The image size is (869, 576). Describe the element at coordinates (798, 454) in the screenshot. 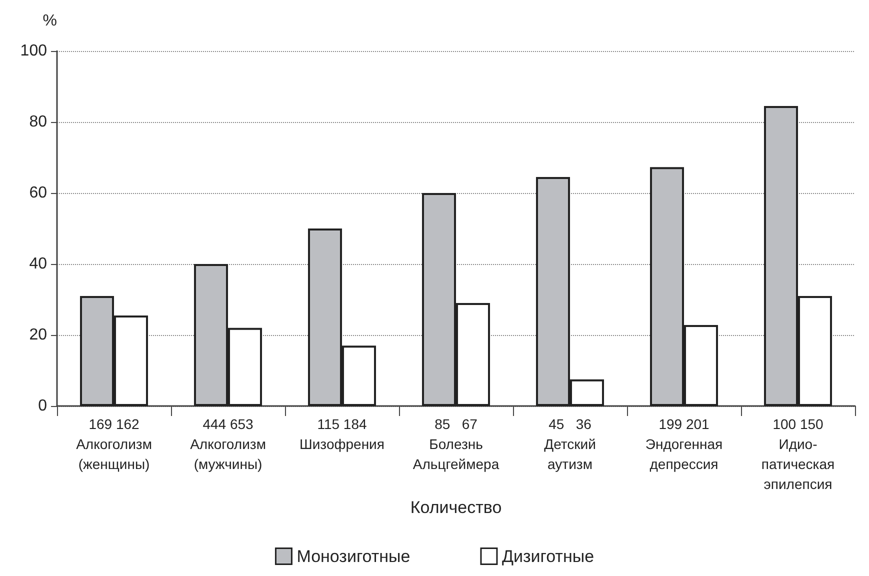

I see `x-tick-label: 100 150 Идио- патическая эпилепсия` at that location.